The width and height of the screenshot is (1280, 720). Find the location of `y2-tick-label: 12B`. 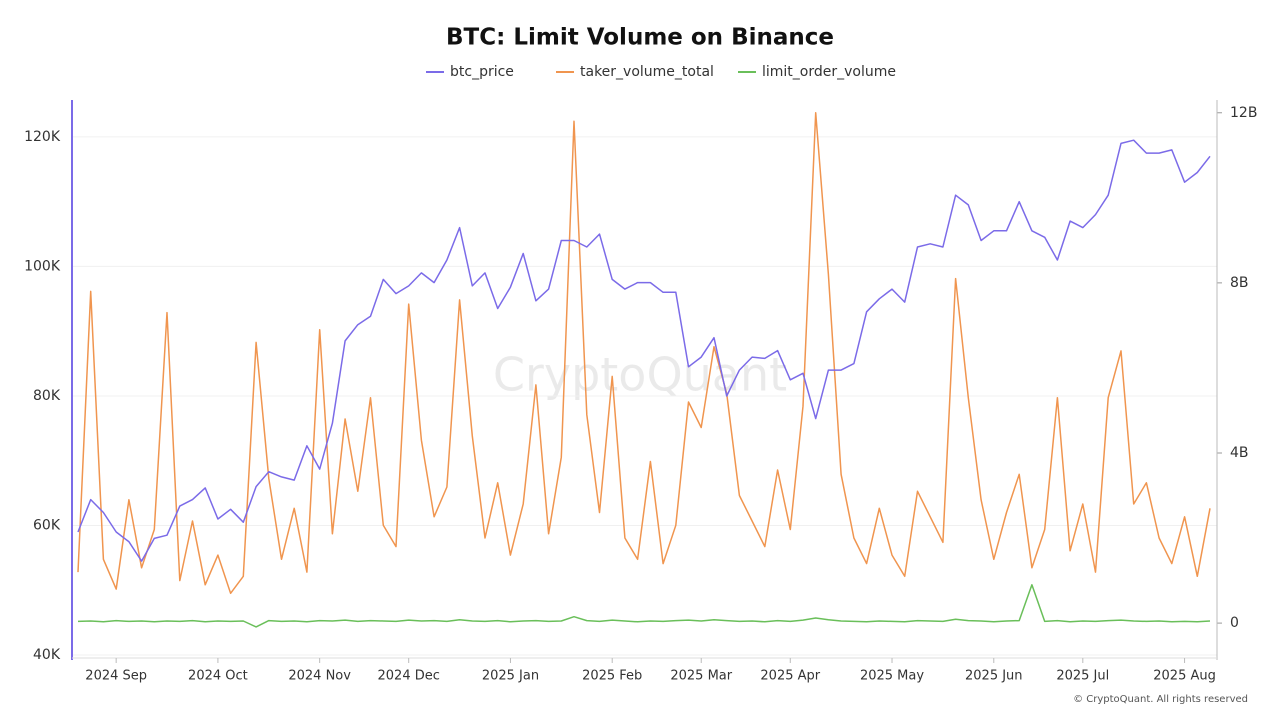

y2-tick-label: 12B is located at coordinates (1243, 113).